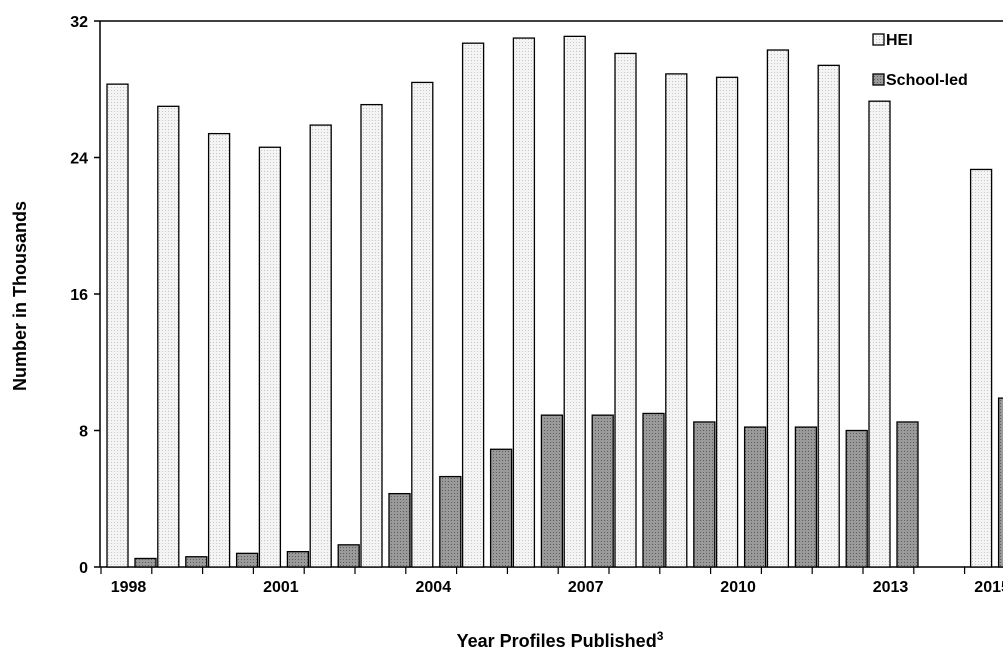 The width and height of the screenshot is (1003, 654). I want to click on hei-bar-1998, so click(117, 325).